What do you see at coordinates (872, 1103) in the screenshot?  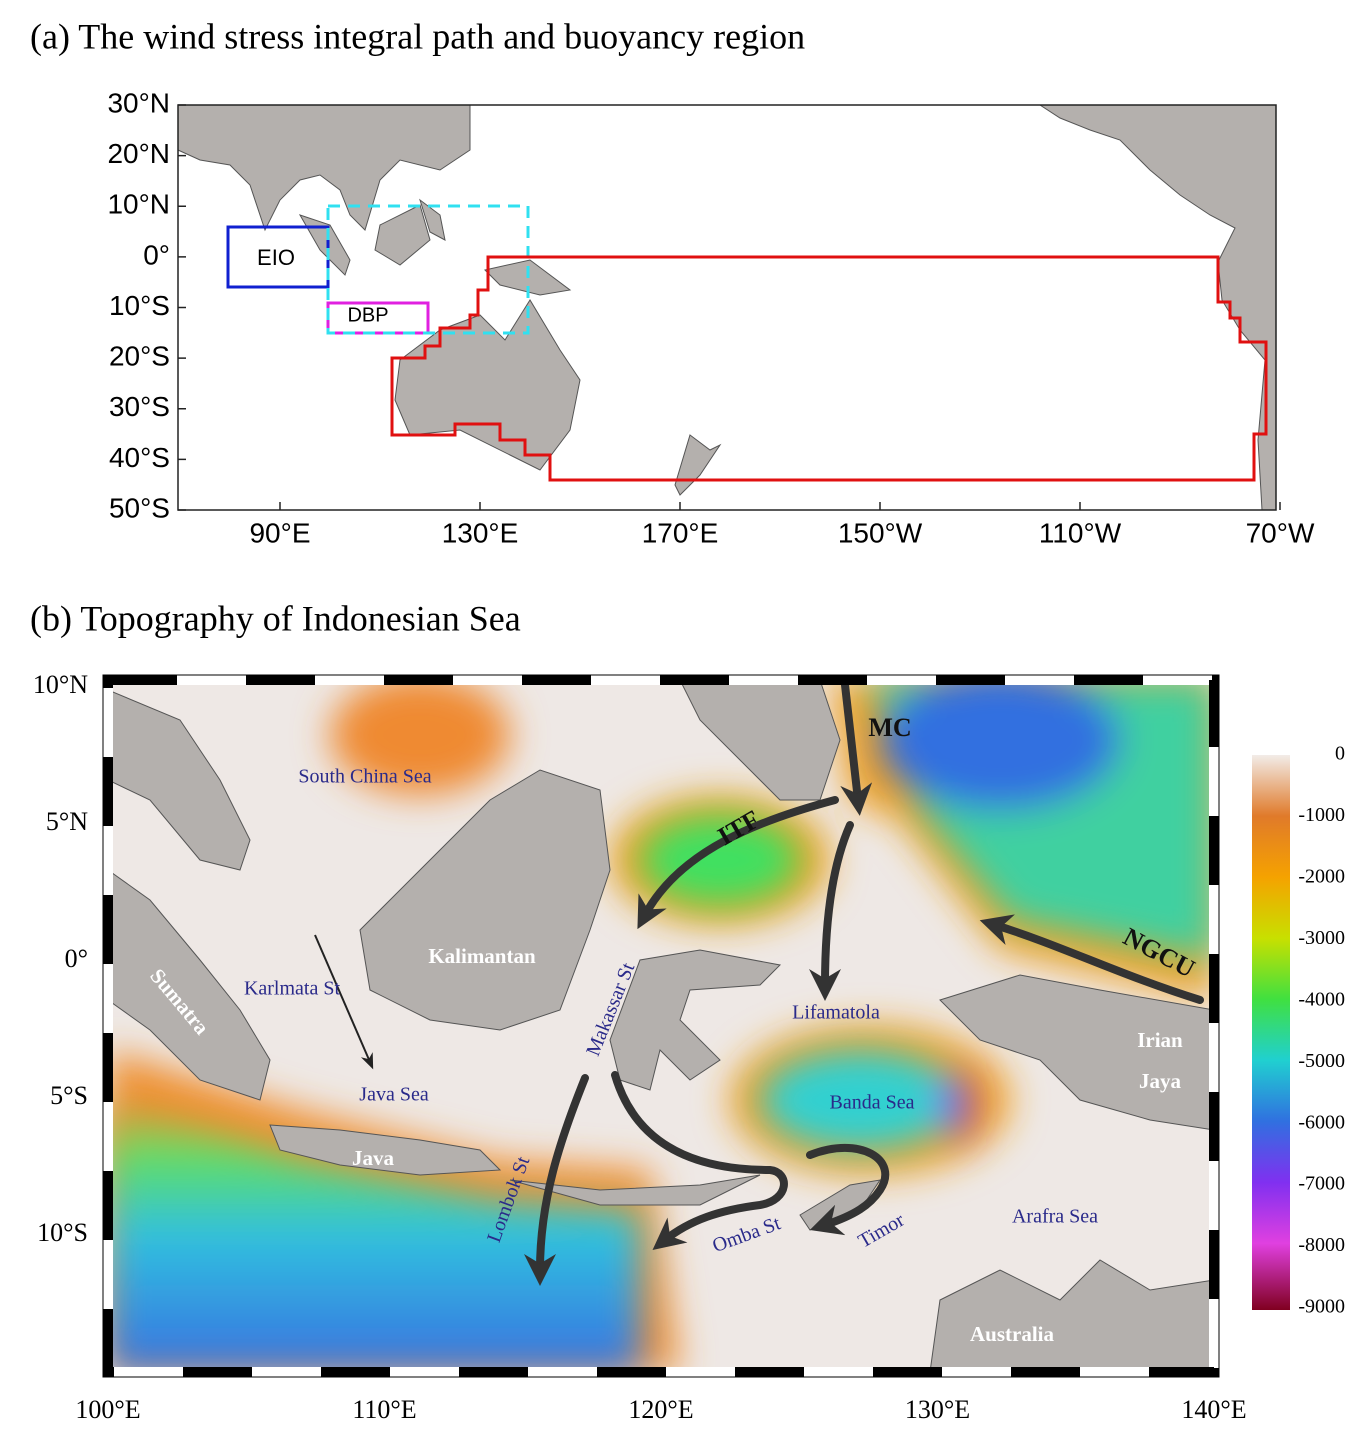 I see `place-label: Banda Sea` at bounding box center [872, 1103].